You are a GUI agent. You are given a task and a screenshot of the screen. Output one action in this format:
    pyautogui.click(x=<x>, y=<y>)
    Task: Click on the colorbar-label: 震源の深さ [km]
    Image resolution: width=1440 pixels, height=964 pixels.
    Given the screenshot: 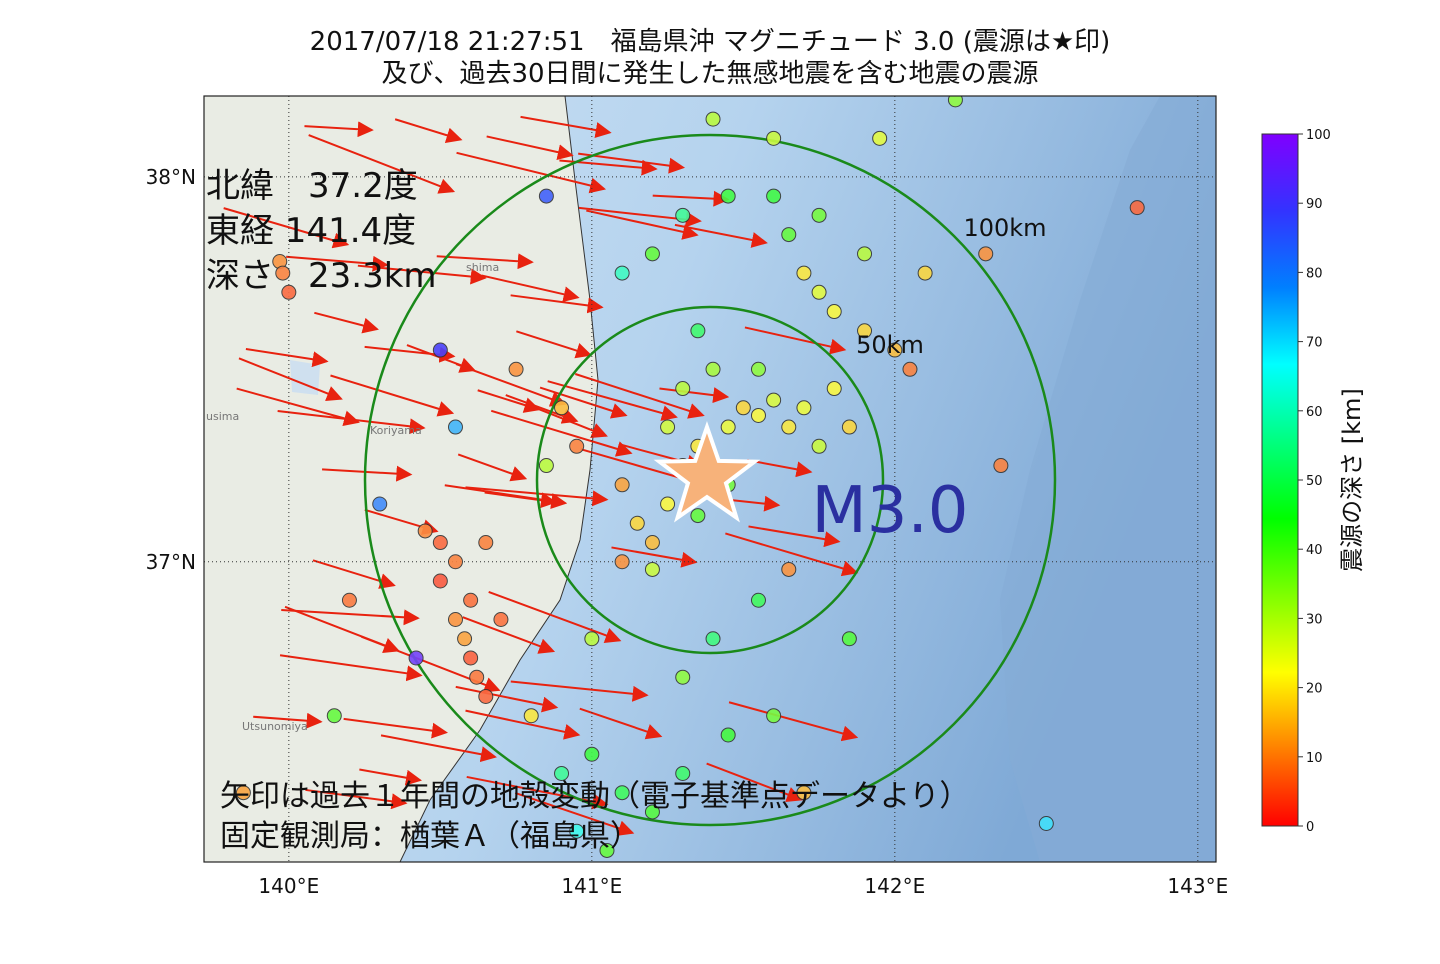 What is the action you would take?
    pyautogui.click(x=1352, y=480)
    